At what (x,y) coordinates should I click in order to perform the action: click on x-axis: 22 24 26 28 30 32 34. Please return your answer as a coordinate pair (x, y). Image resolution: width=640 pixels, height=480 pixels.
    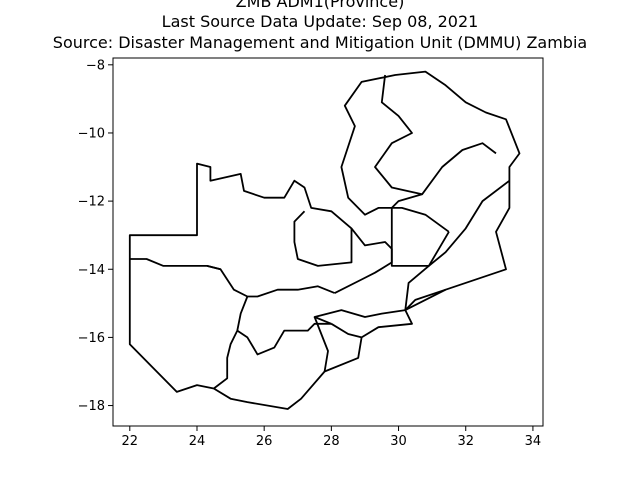
    Looking at the image, I should click on (332, 437).